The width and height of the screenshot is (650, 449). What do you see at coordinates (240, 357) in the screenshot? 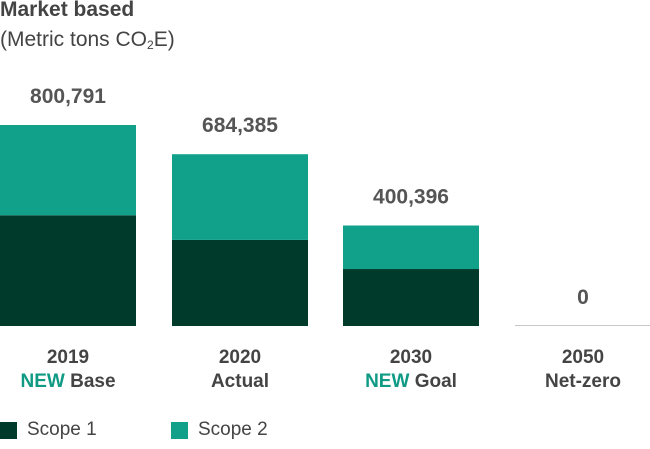
I see `category-year-2020: 2020` at bounding box center [240, 357].